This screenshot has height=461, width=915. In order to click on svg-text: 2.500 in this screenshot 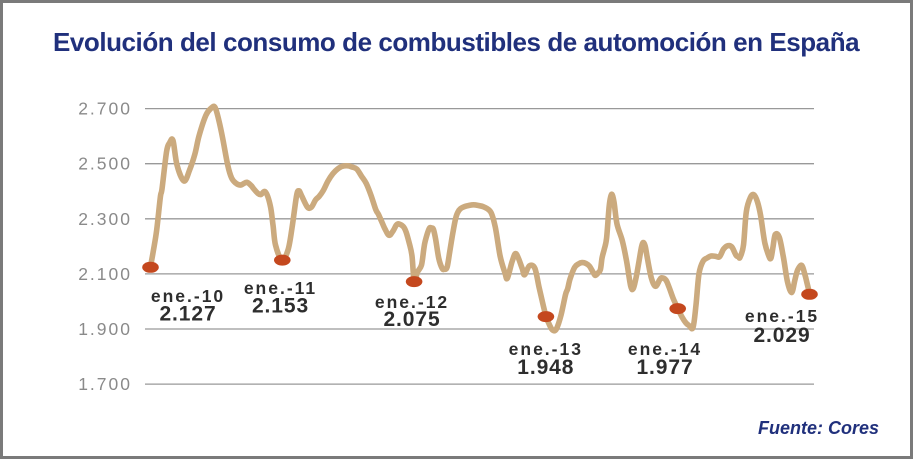, I will do `click(105, 164)`.